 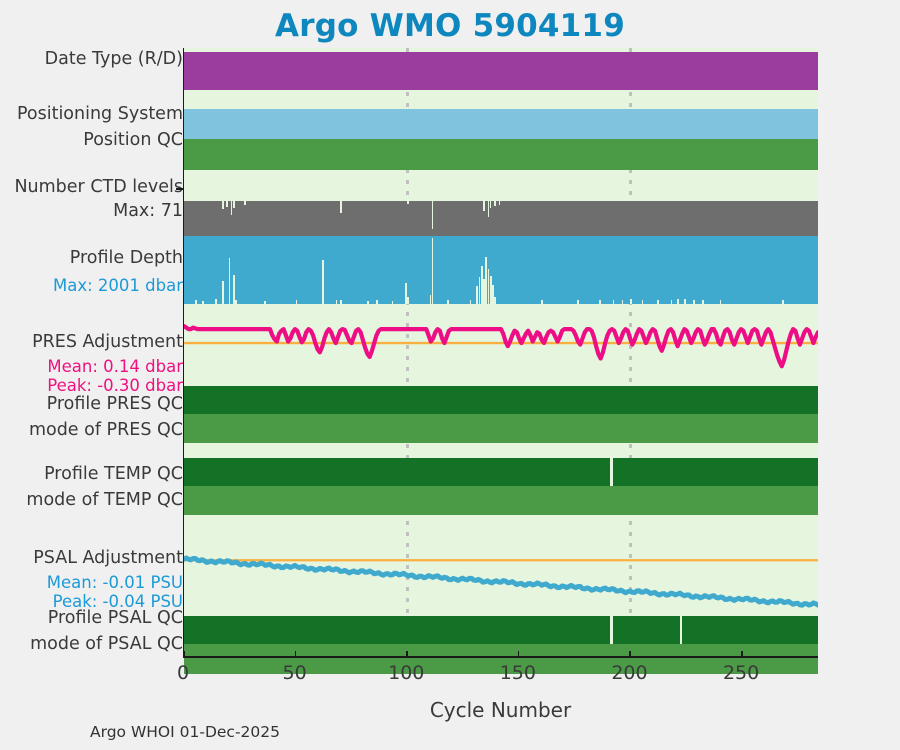 I want to click on label-date-type: Date Type (R/D), so click(x=113, y=59).